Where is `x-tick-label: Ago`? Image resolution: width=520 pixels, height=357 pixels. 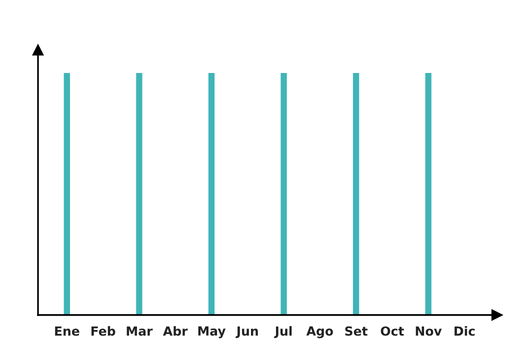
x-tick-label: Ago is located at coordinates (319, 332).